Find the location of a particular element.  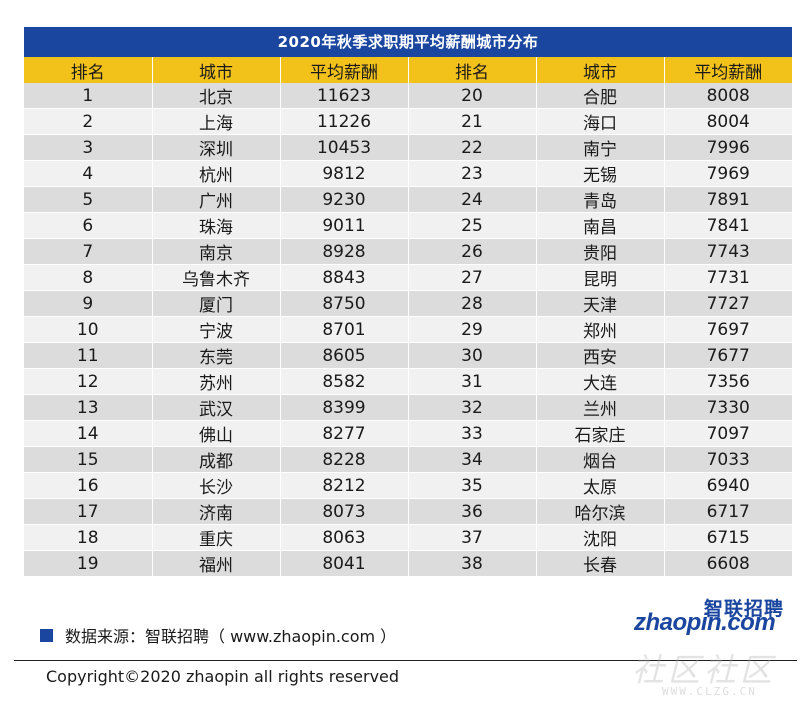

rank-cell: 22 is located at coordinates (472, 147).